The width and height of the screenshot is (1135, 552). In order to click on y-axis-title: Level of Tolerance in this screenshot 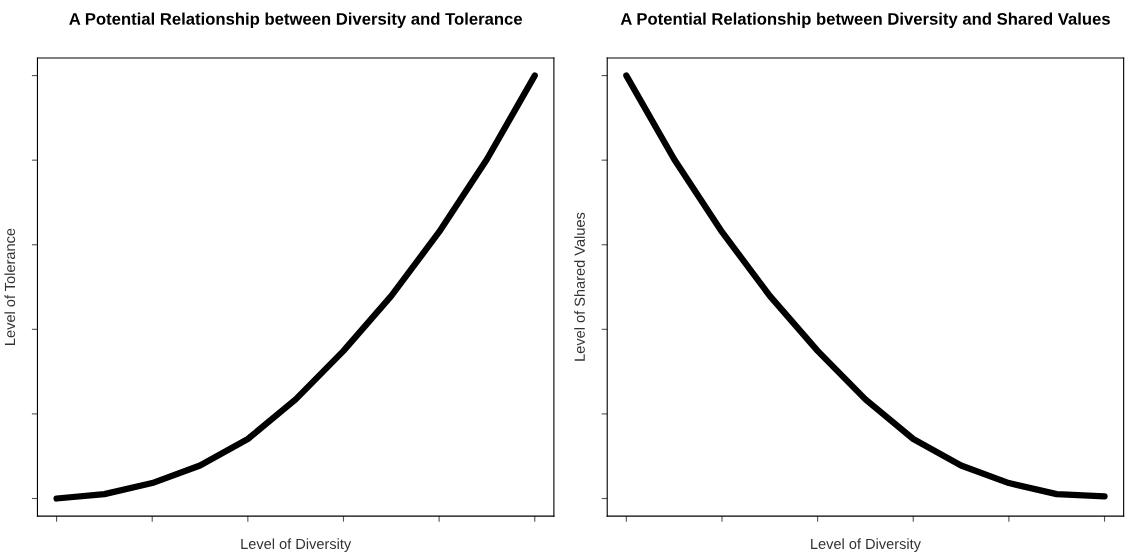, I will do `click(10, 286)`.